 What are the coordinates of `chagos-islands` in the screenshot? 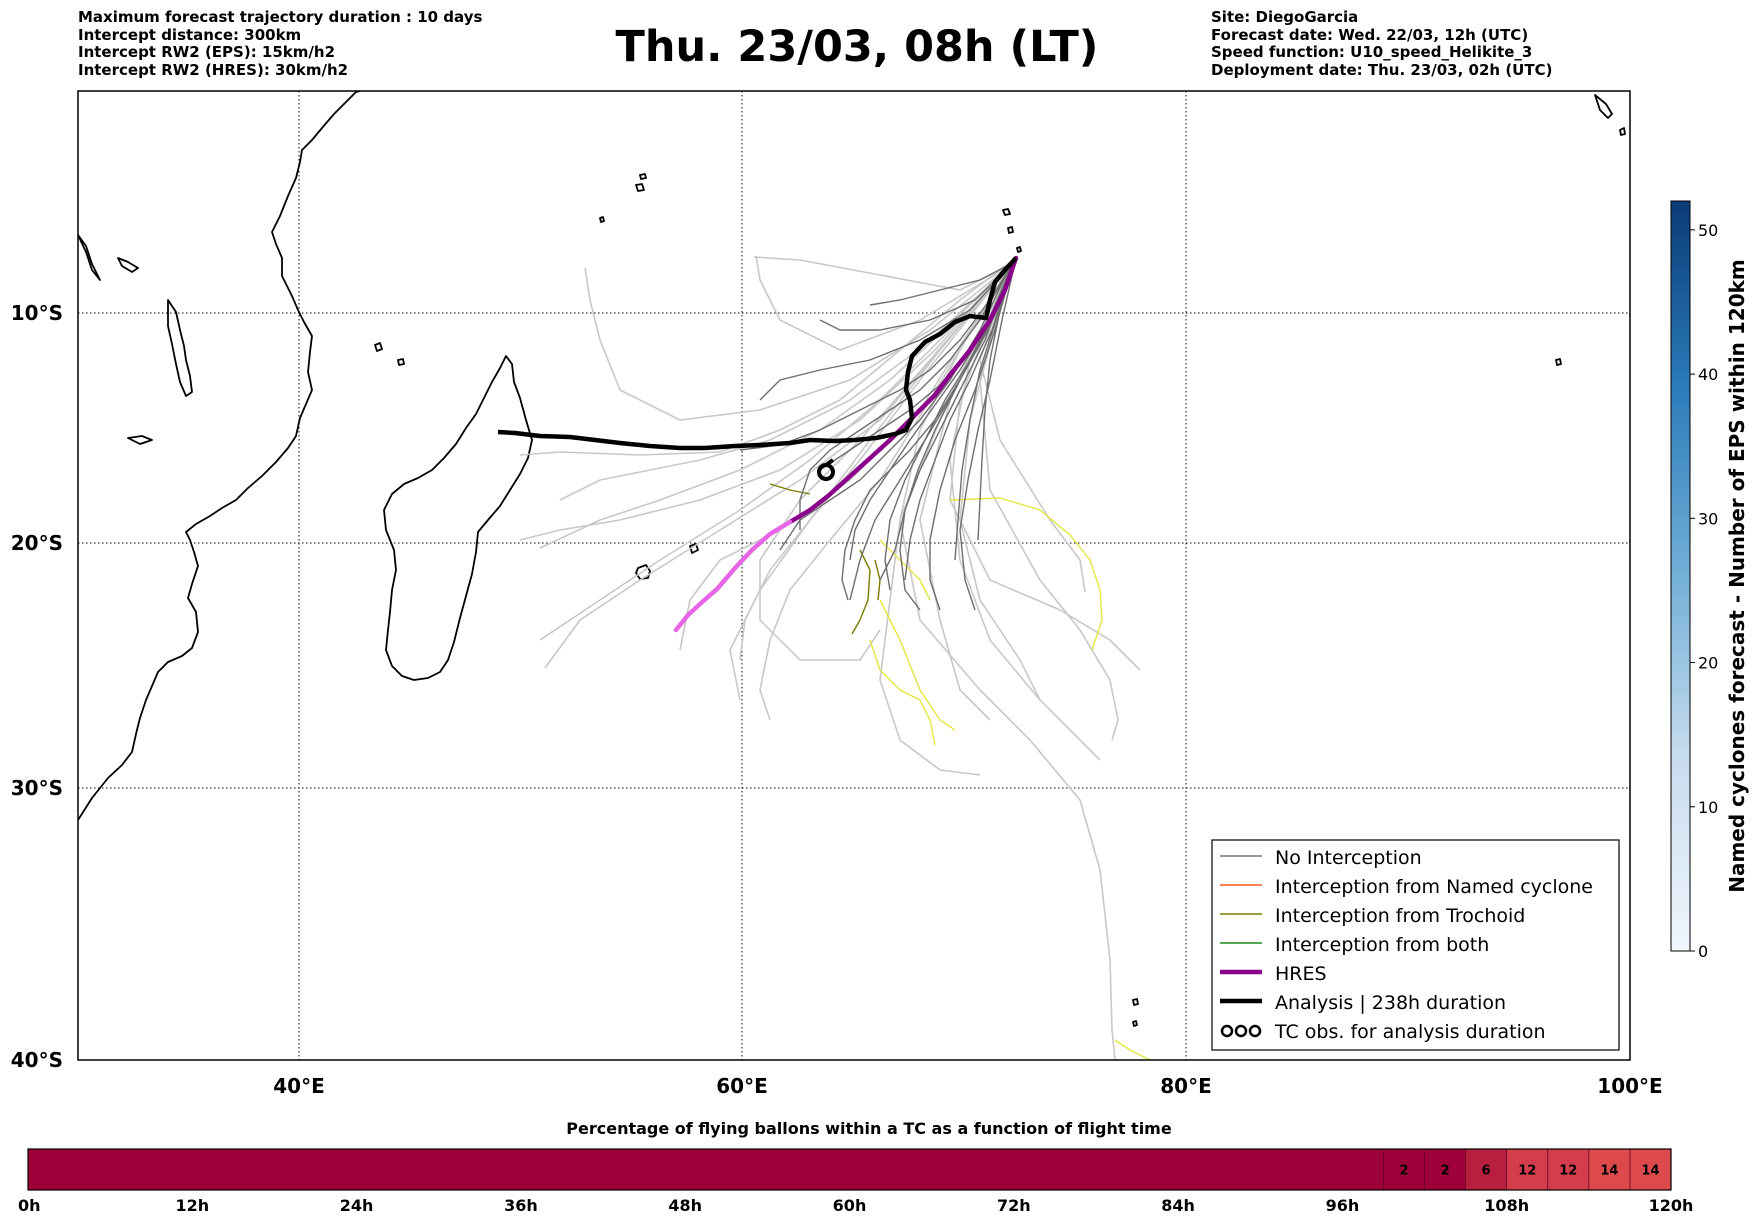 It's located at (1012, 230).